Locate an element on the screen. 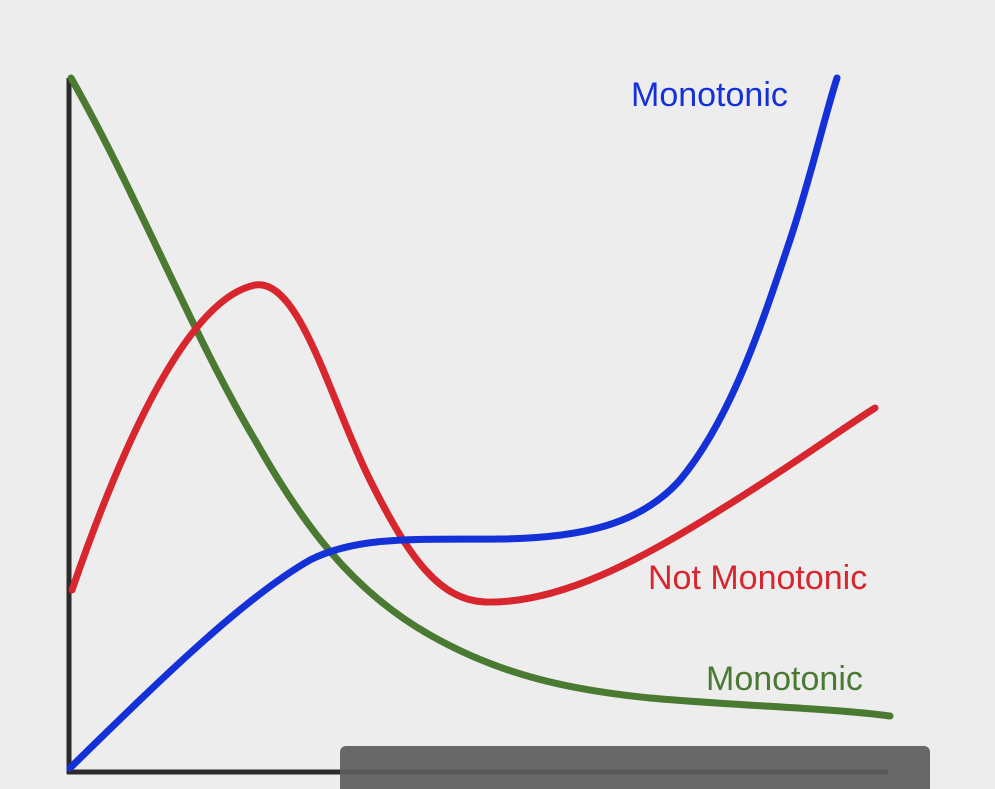  not-monotonic-label: Not Monotonic is located at coordinates (757, 578).